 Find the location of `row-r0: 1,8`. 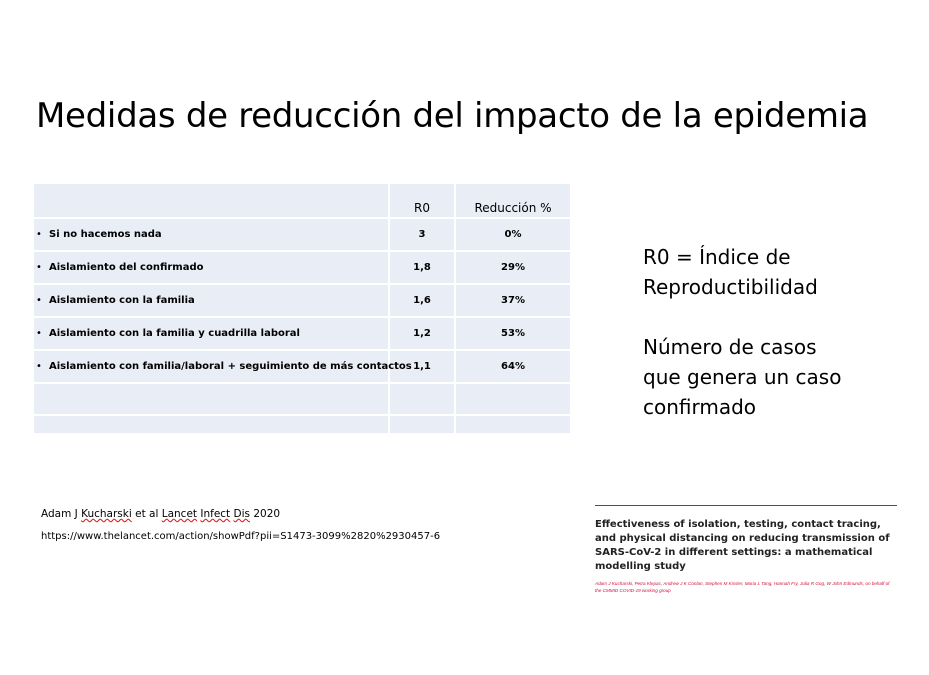

row-r0: 1,8 is located at coordinates (422, 268).